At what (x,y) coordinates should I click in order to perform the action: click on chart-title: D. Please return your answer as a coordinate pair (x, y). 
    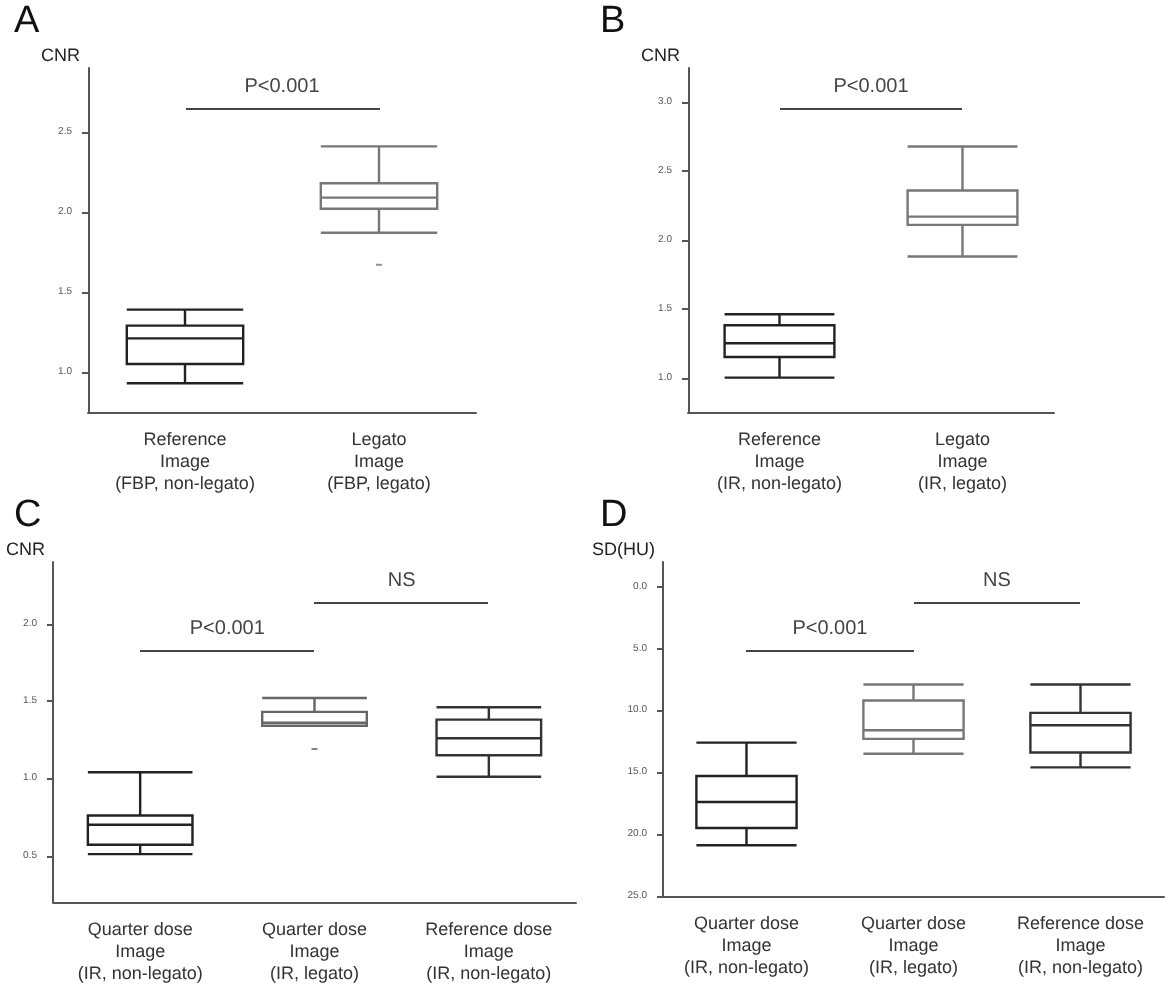
    Looking at the image, I should click on (614, 515).